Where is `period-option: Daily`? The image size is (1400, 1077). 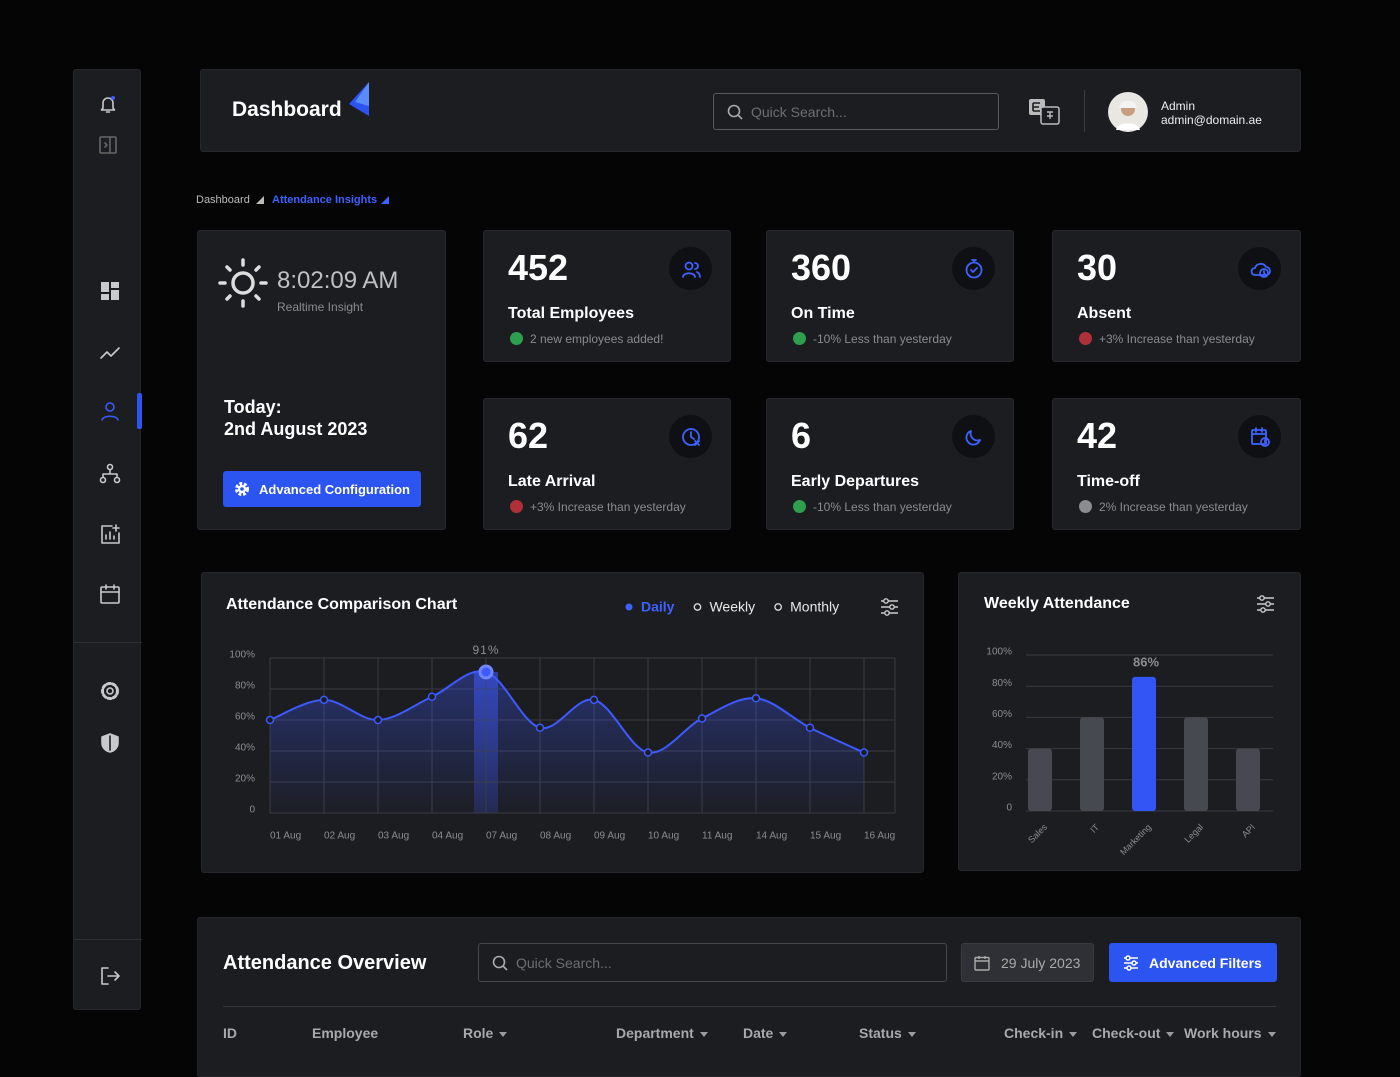 period-option: Daily is located at coordinates (658, 607).